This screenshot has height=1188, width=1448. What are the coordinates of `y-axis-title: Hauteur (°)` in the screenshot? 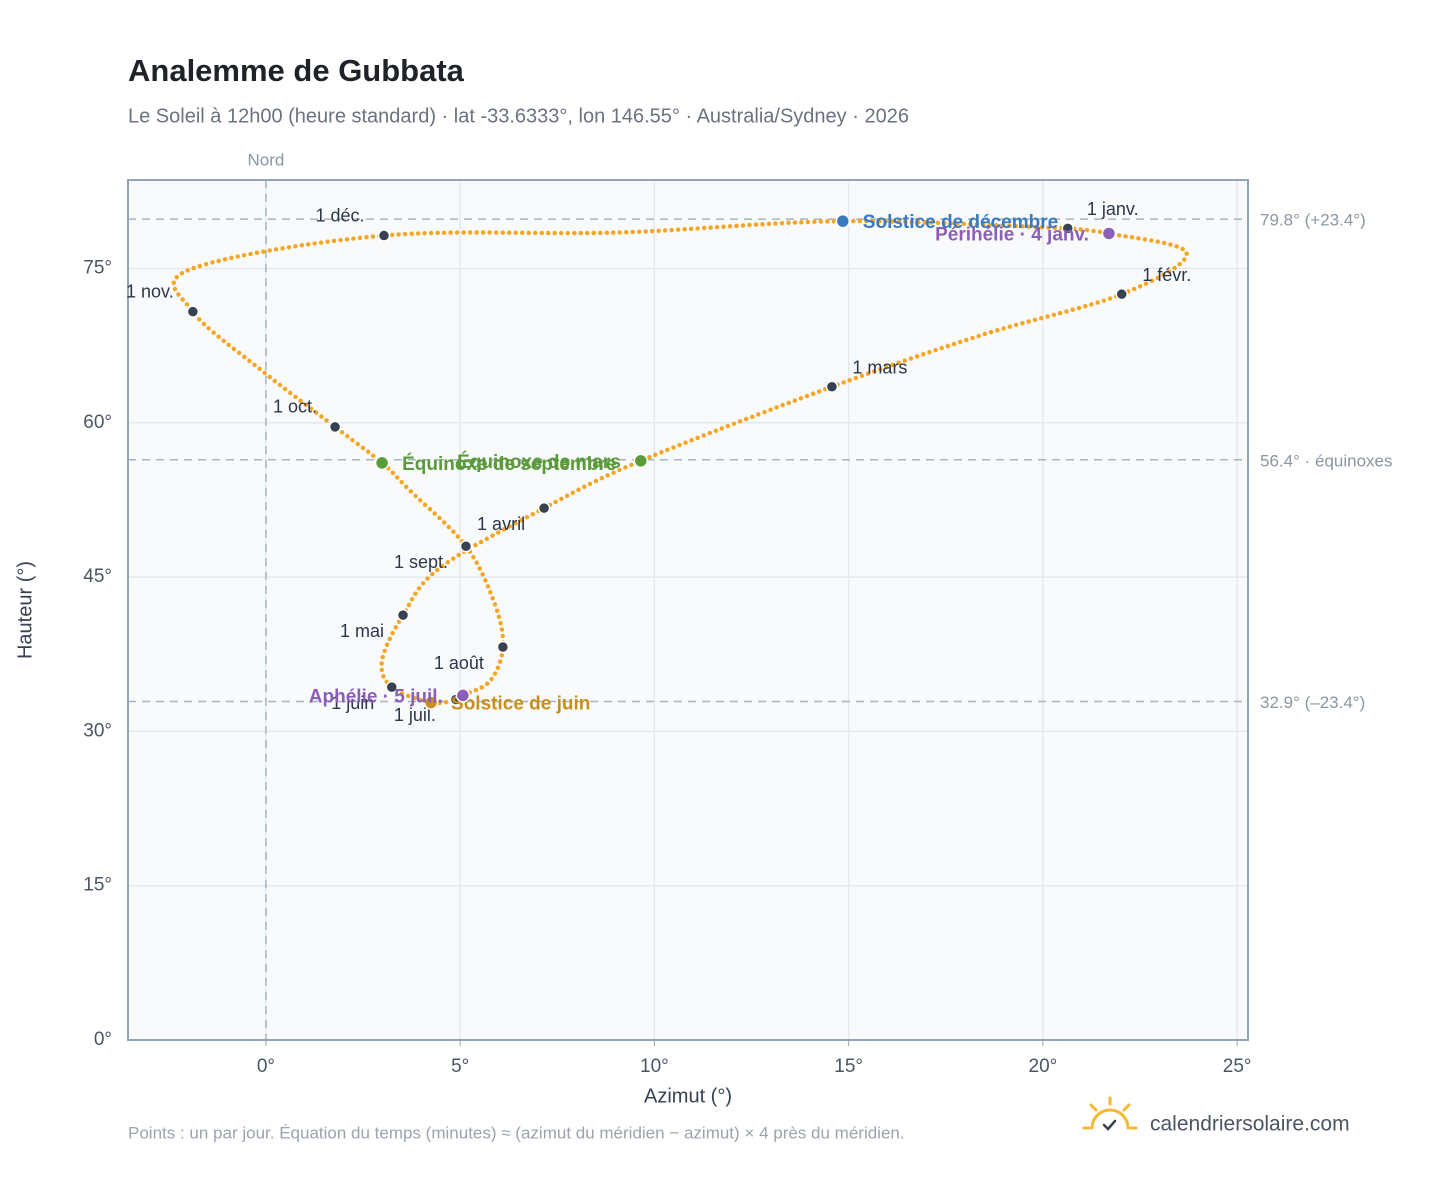 It's located at (25, 610).